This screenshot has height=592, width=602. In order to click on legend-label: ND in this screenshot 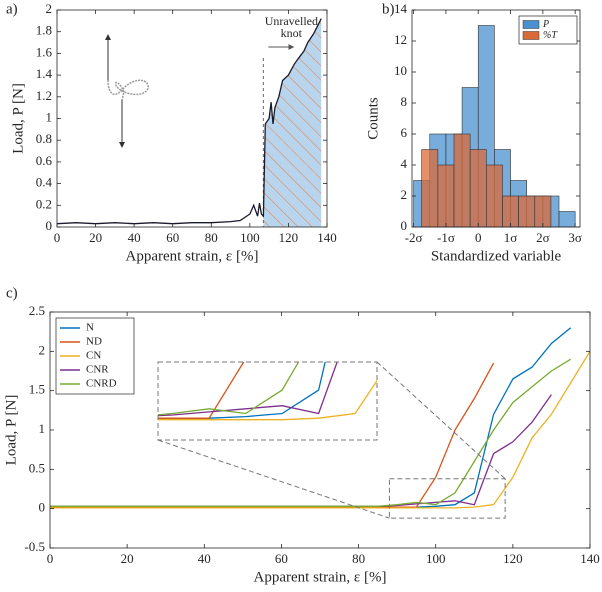, I will do `click(94, 342)`.